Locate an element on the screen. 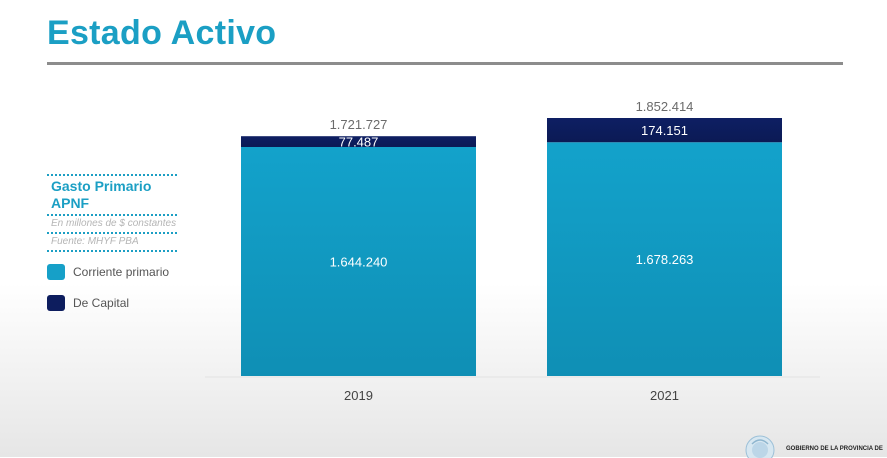 This screenshot has height=458, width=887. title-divider is located at coordinates (445, 63).